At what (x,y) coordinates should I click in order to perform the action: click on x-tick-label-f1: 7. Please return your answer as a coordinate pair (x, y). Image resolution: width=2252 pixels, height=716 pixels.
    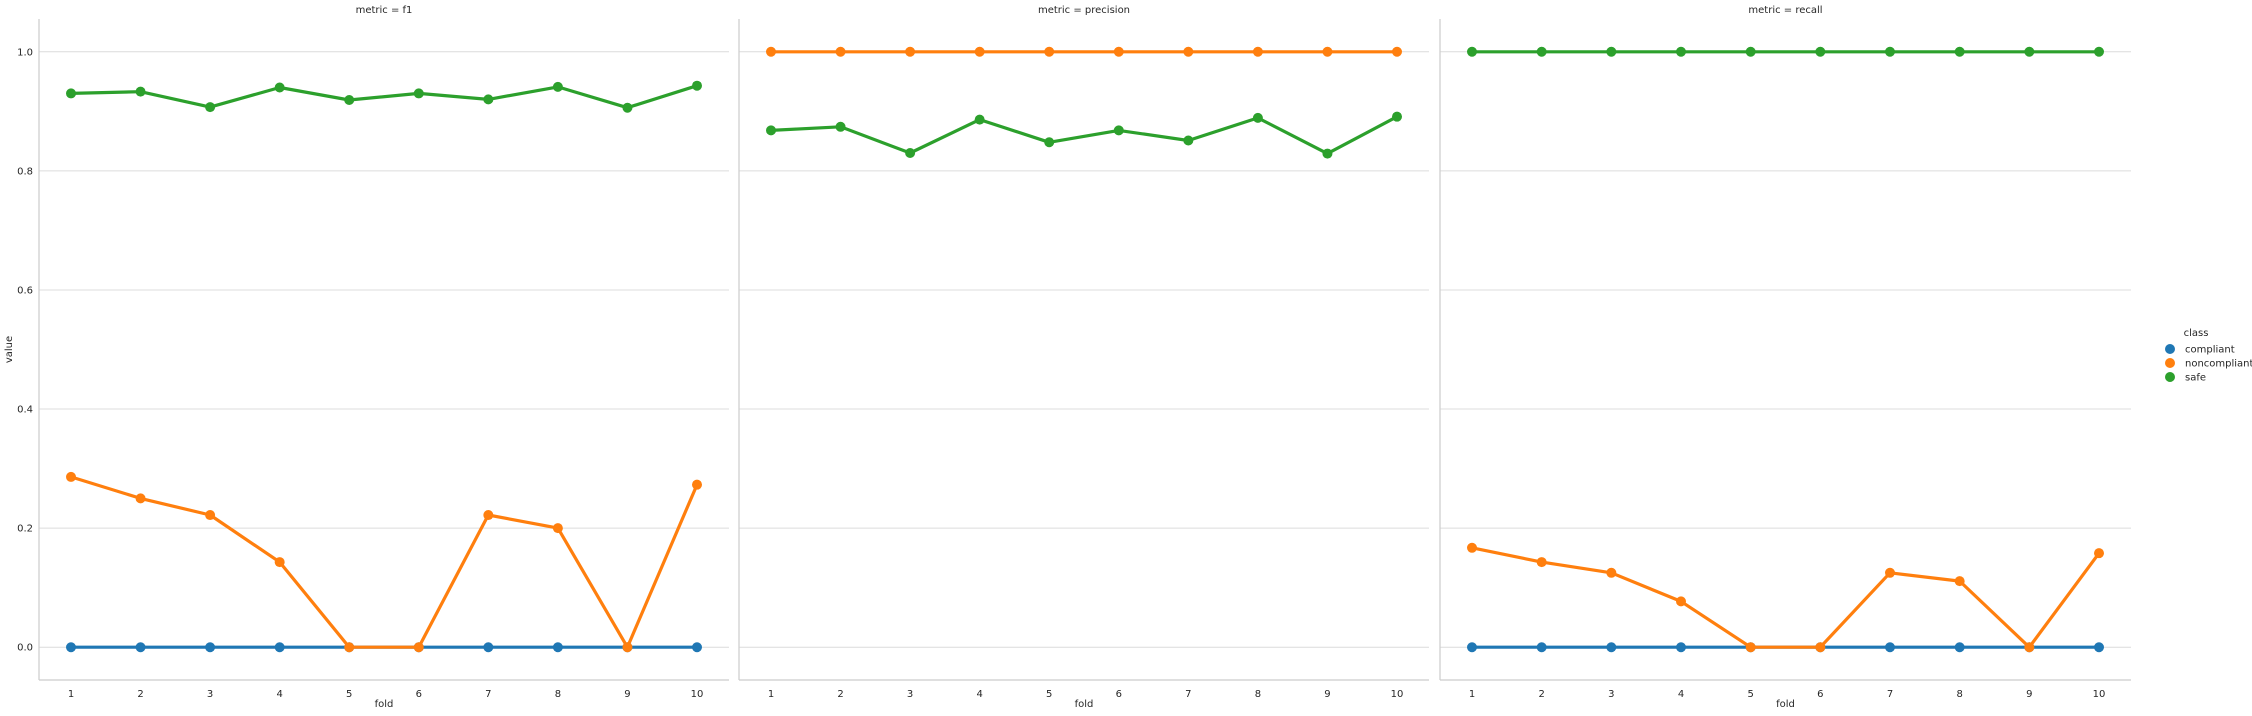
    Looking at the image, I should click on (488, 694).